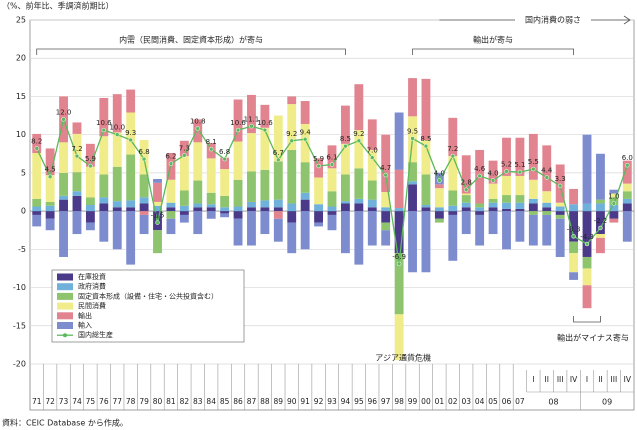 The height and width of the screenshot is (430, 637). What do you see at coordinates (386, 401) in the screenshot?
I see `x-tick-label: 97` at bounding box center [386, 401].